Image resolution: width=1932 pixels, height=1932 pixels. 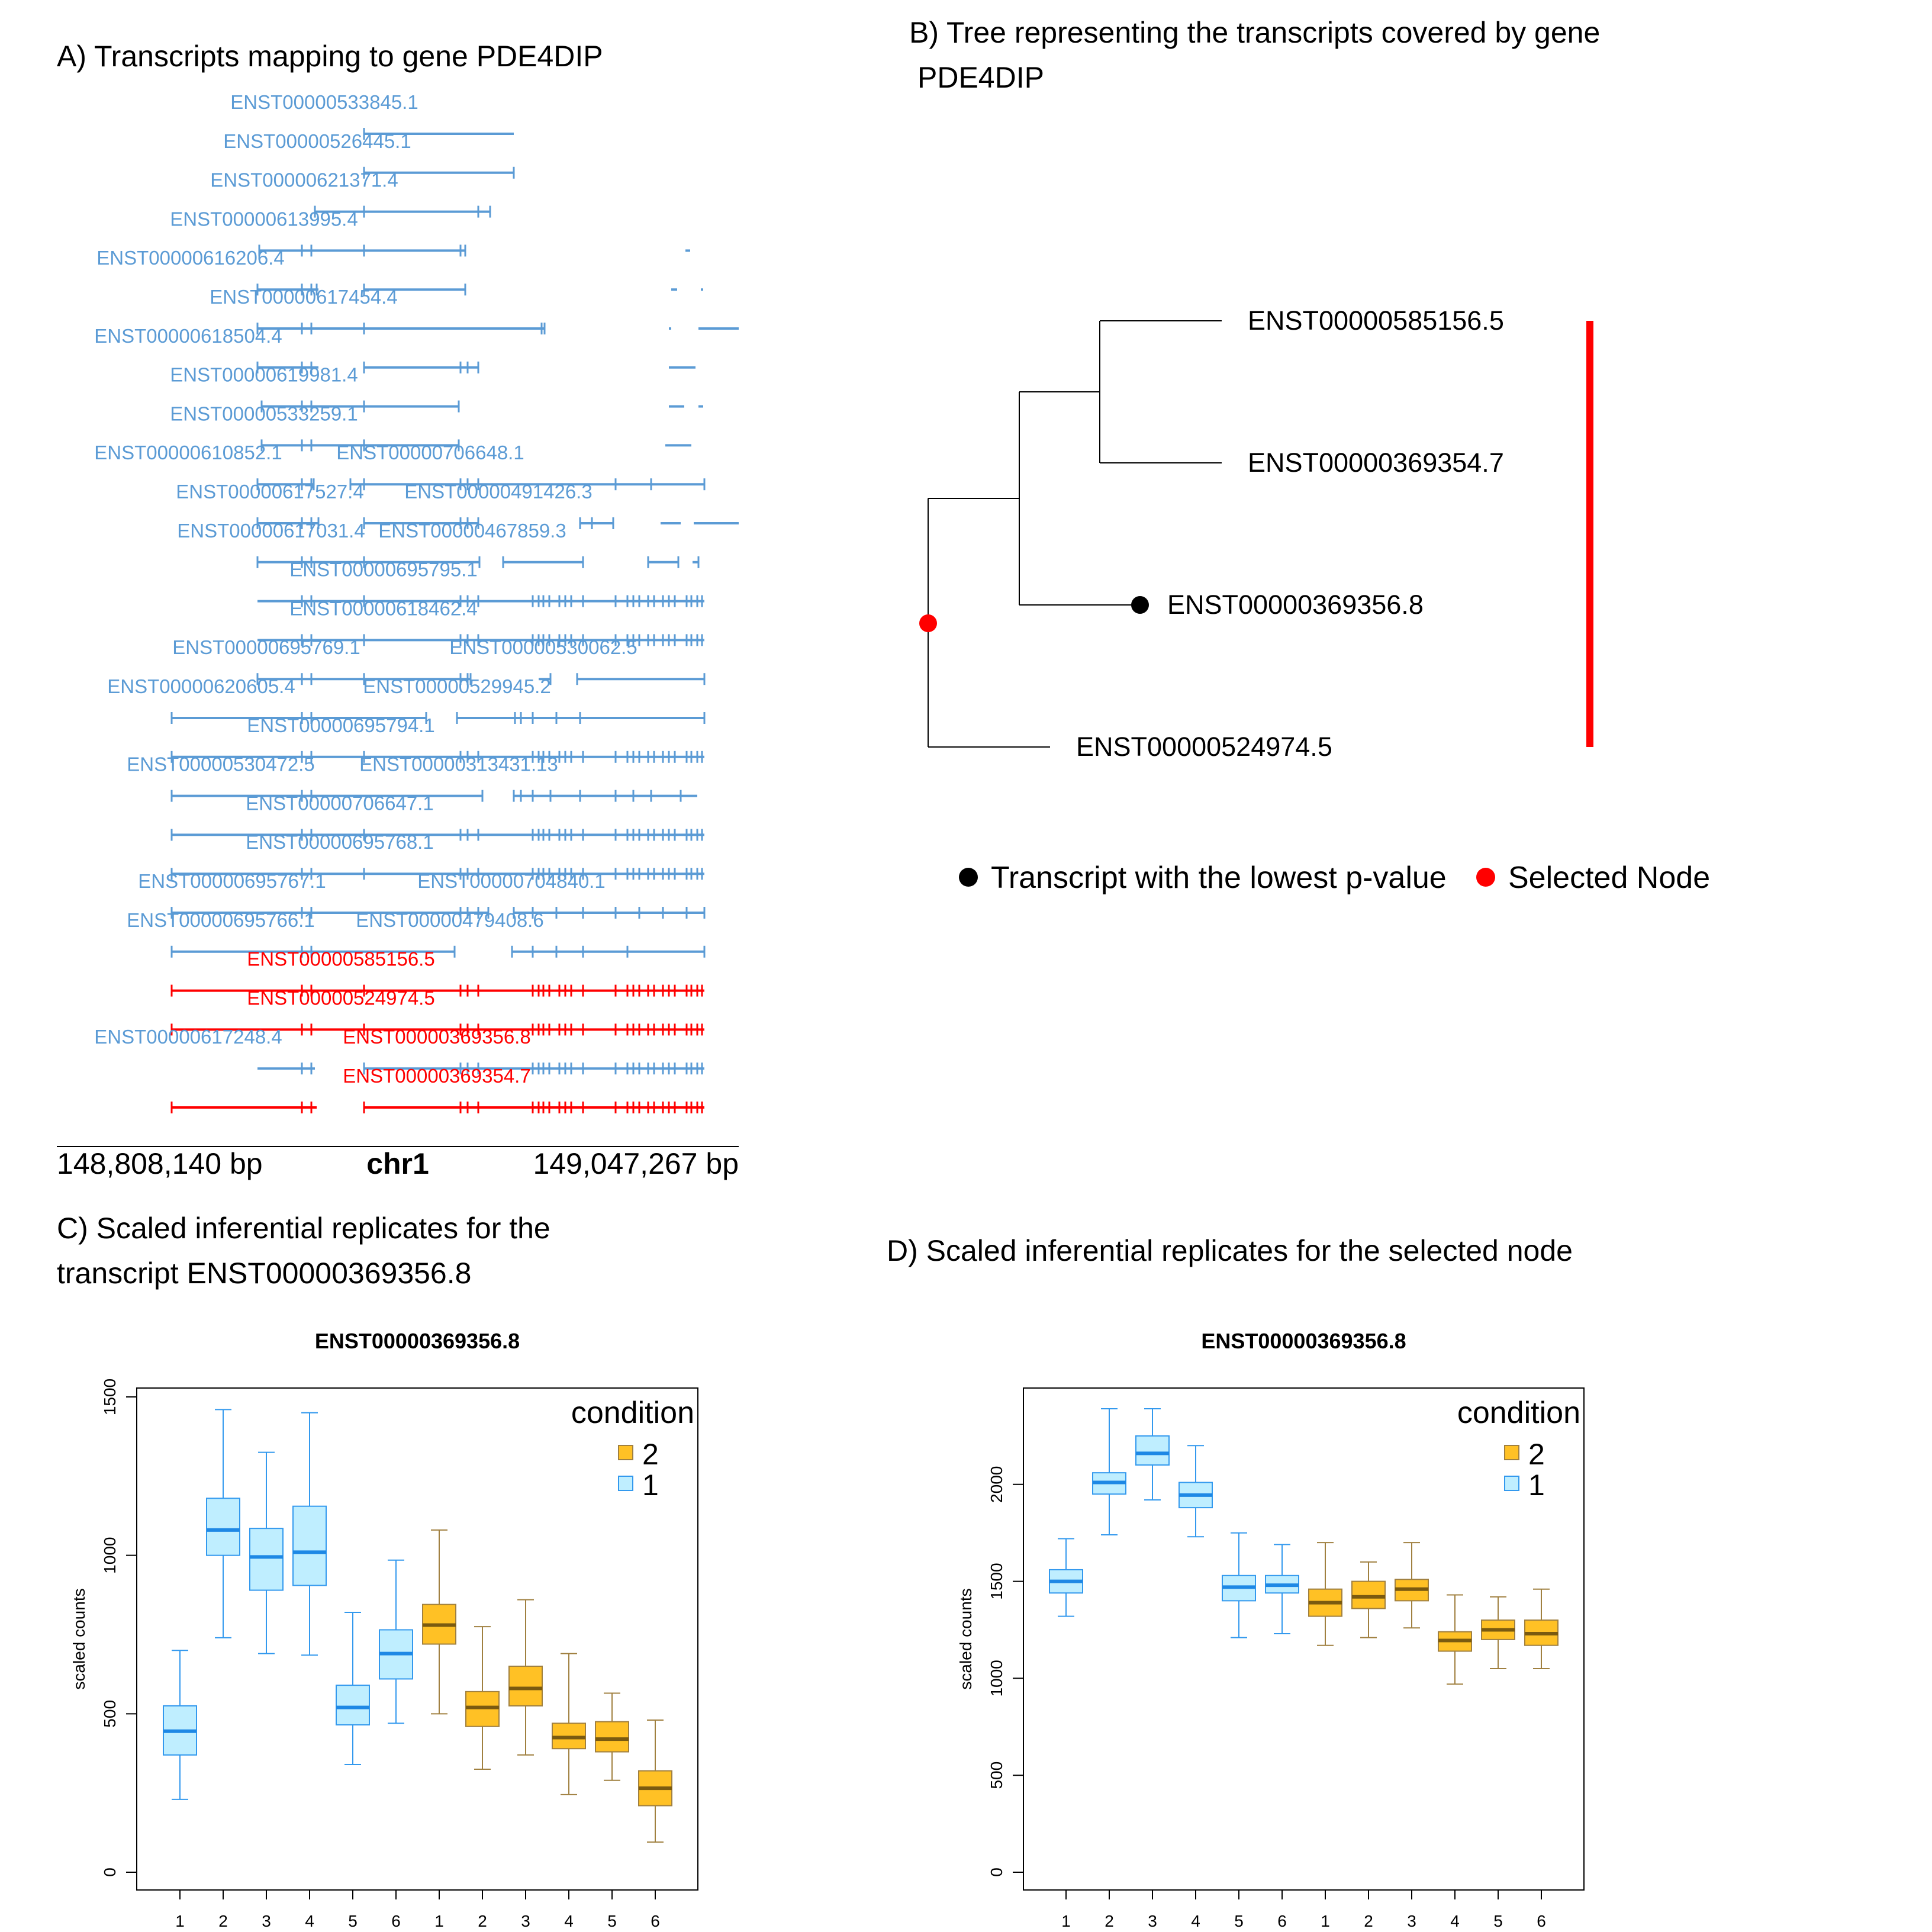 I want to click on genome-start-label: 148,808,140 bp, so click(x=160, y=1163).